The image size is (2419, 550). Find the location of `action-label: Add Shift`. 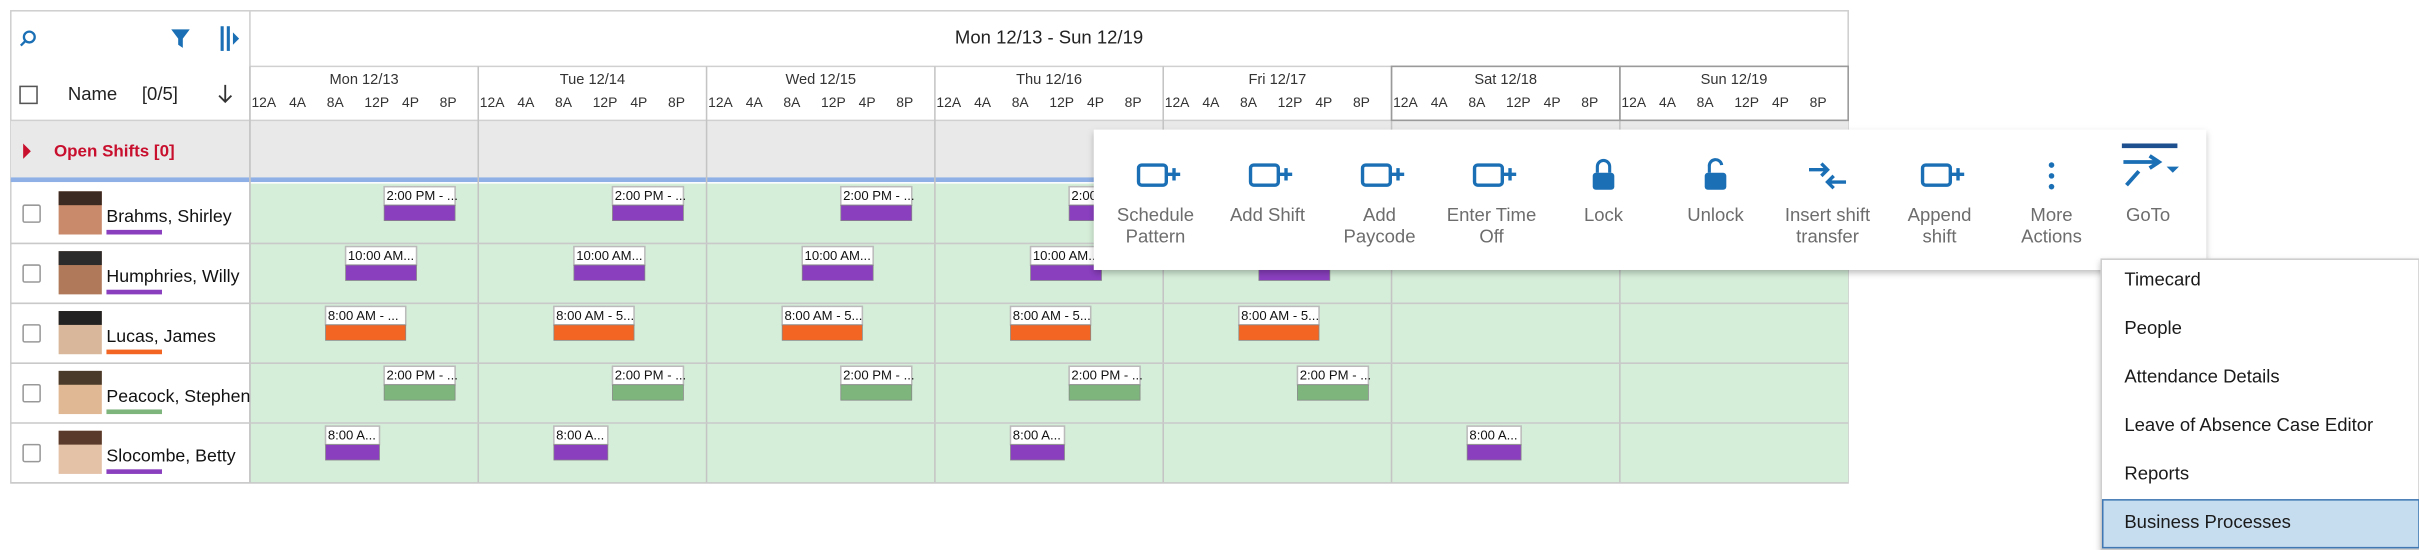

action-label: Add Shift is located at coordinates (1267, 214).